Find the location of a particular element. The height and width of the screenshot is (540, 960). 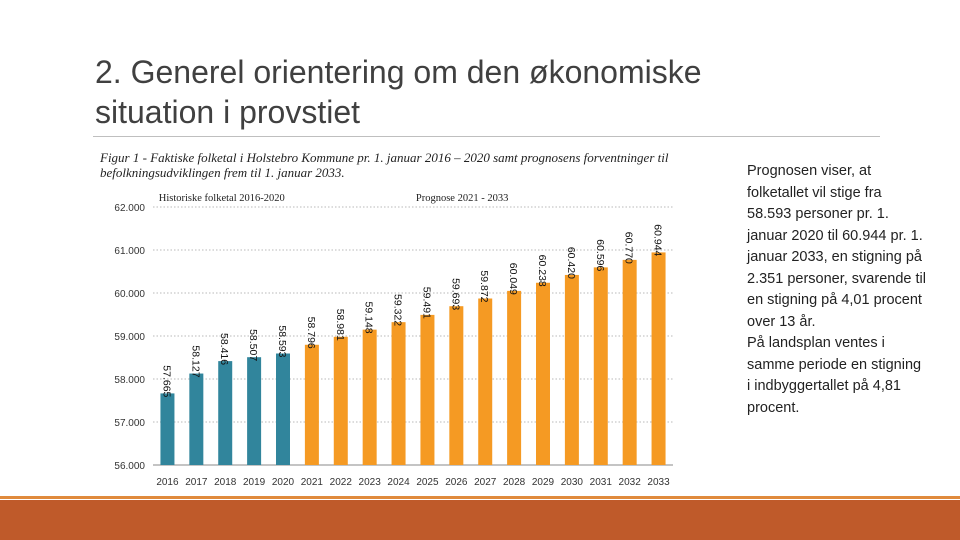

x-tick-label: 2020 is located at coordinates (283, 482).